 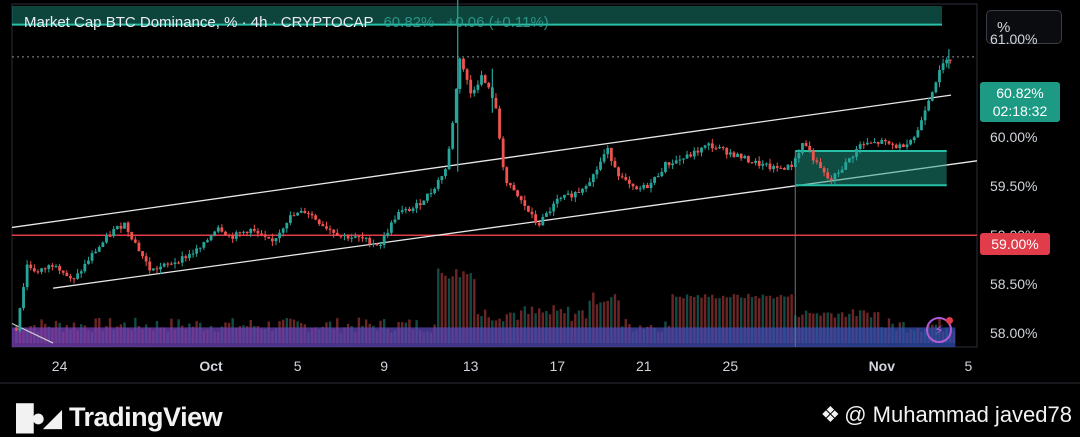 I want to click on diamond-icon: ❖, so click(x=830, y=414).